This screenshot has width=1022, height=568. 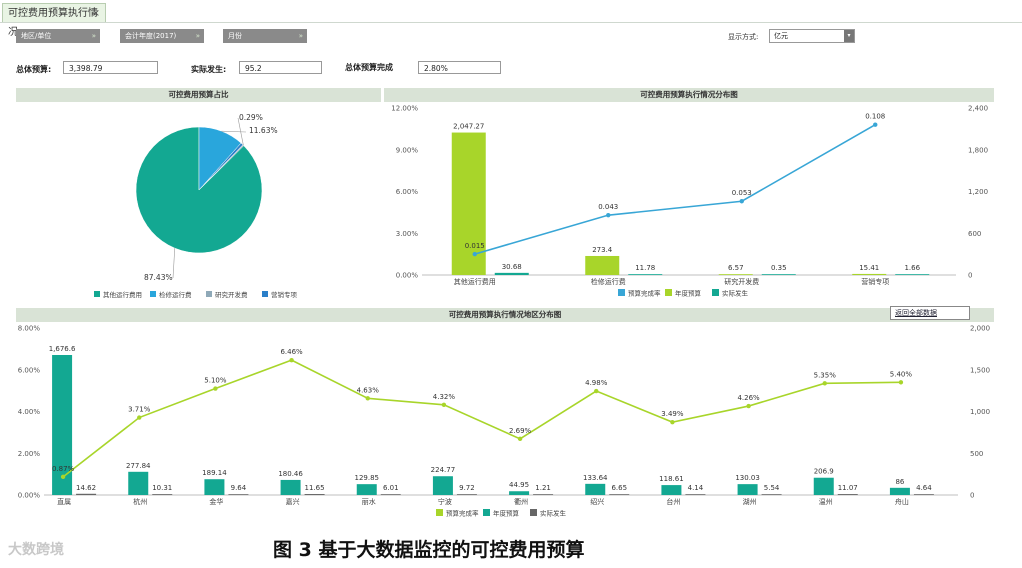 What do you see at coordinates (36, 36) in the screenshot?
I see `region-dropdown-label: 地区/单位` at bounding box center [36, 36].